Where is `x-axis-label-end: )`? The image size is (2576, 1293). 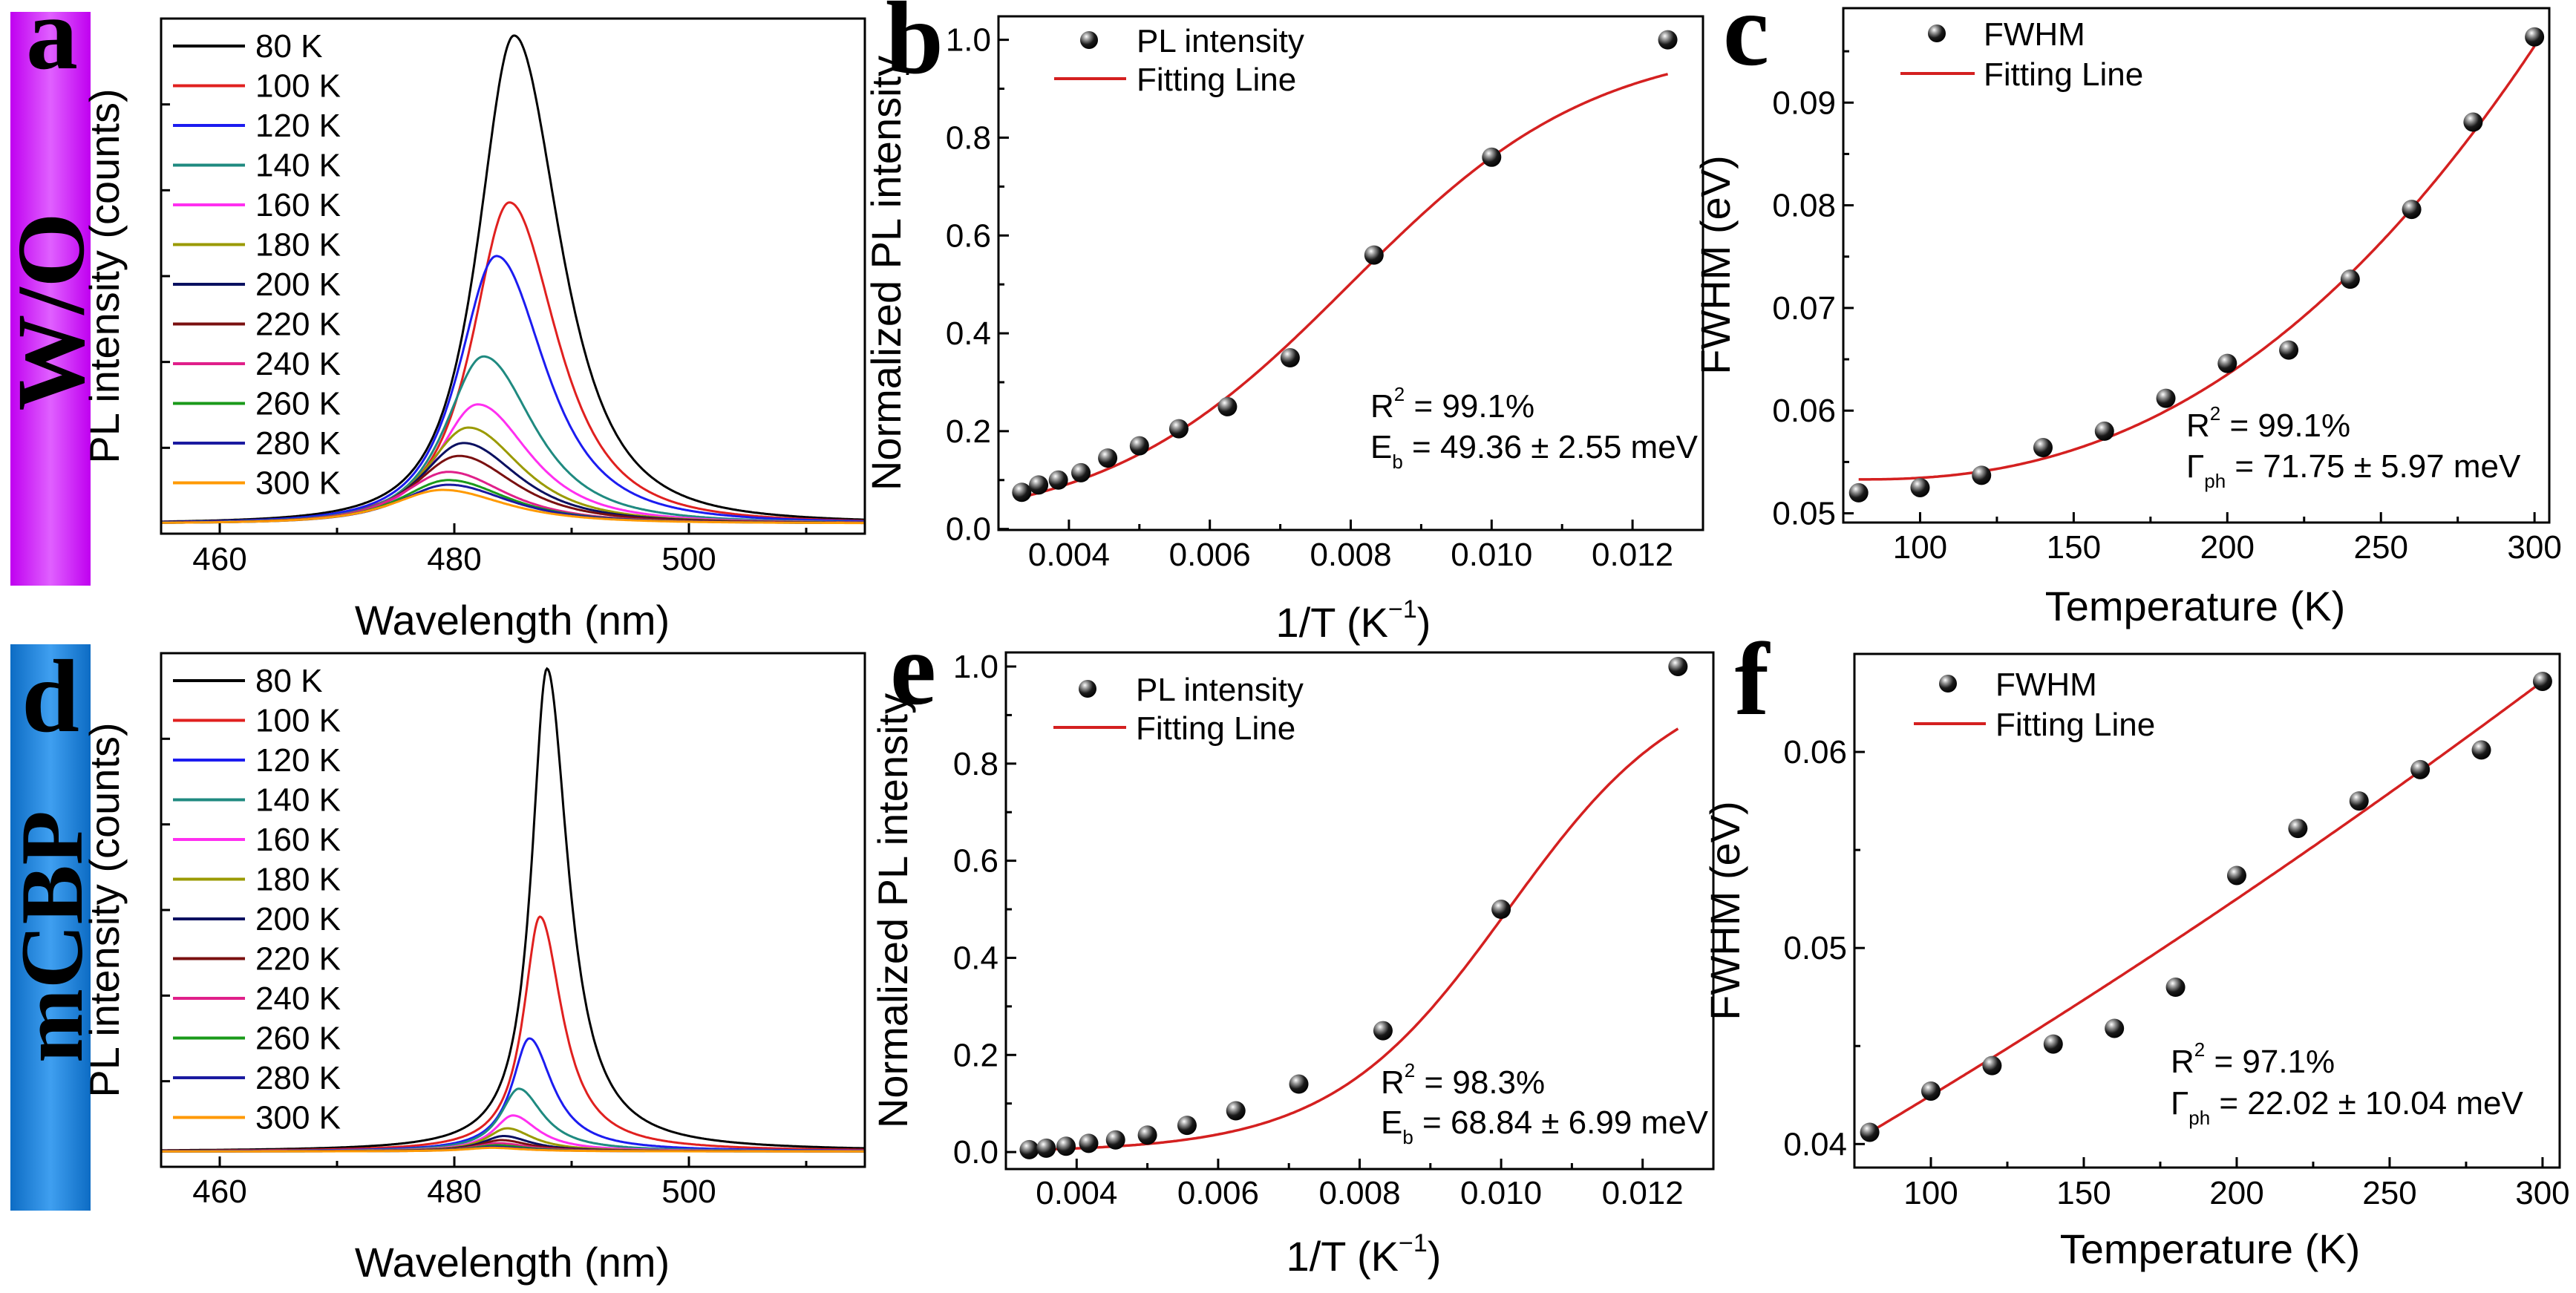
x-axis-label-end: ) is located at coordinates (1424, 622).